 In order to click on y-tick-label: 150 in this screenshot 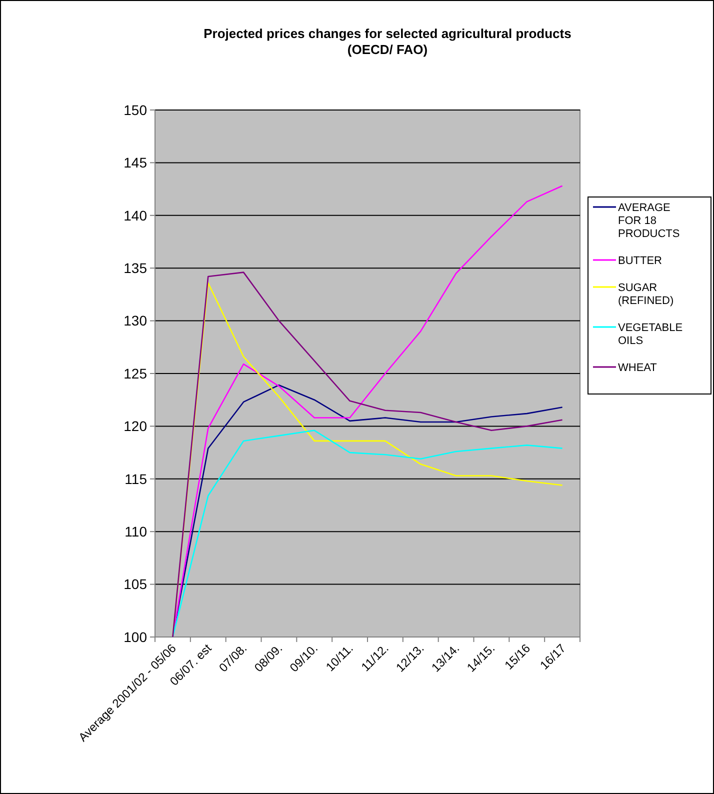, I will do `click(136, 110)`.